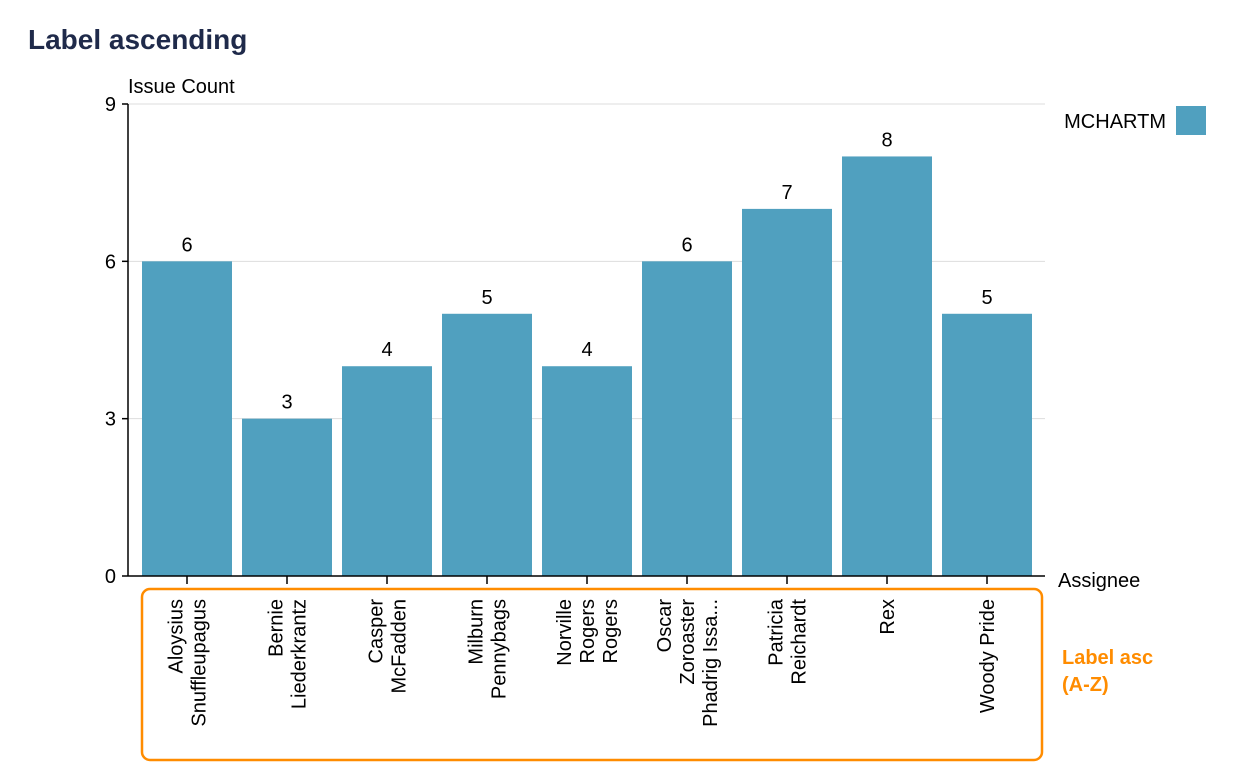 Image resolution: width=1236 pixels, height=776 pixels. What do you see at coordinates (1107, 672) in the screenshot?
I see `sort-note: Label asc (A-Z)` at bounding box center [1107, 672].